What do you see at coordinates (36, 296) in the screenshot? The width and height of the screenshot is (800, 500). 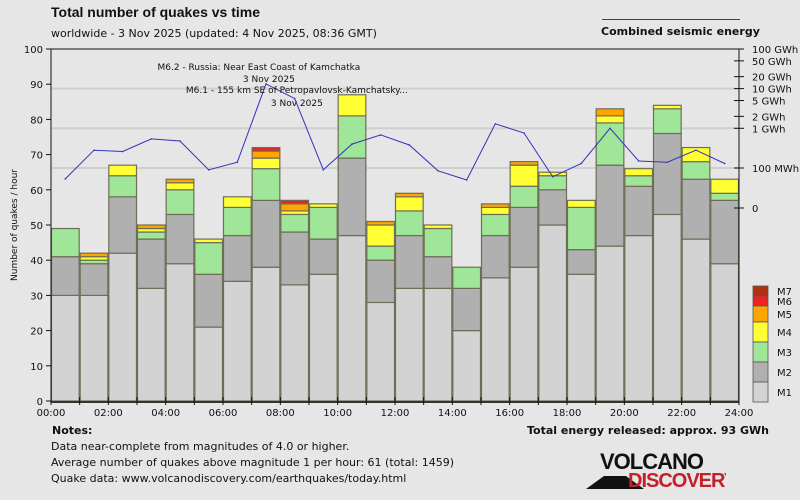 I see `y-tick-label: 30` at bounding box center [36, 296].